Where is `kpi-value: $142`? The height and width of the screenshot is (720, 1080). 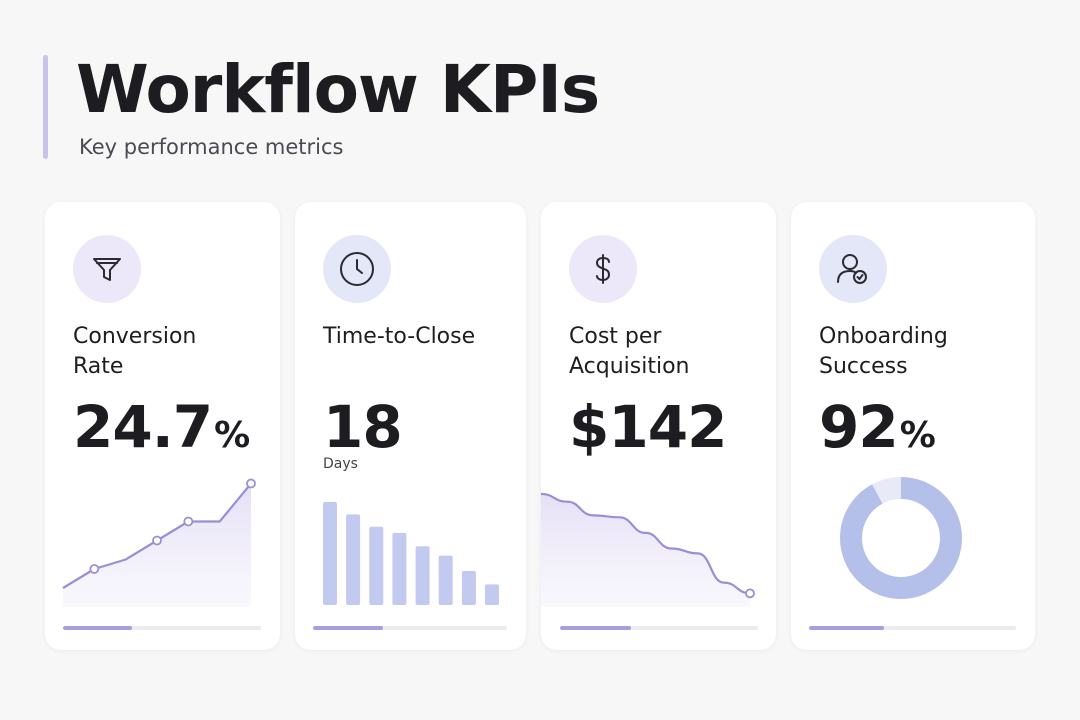 kpi-value: $142 is located at coordinates (648, 427).